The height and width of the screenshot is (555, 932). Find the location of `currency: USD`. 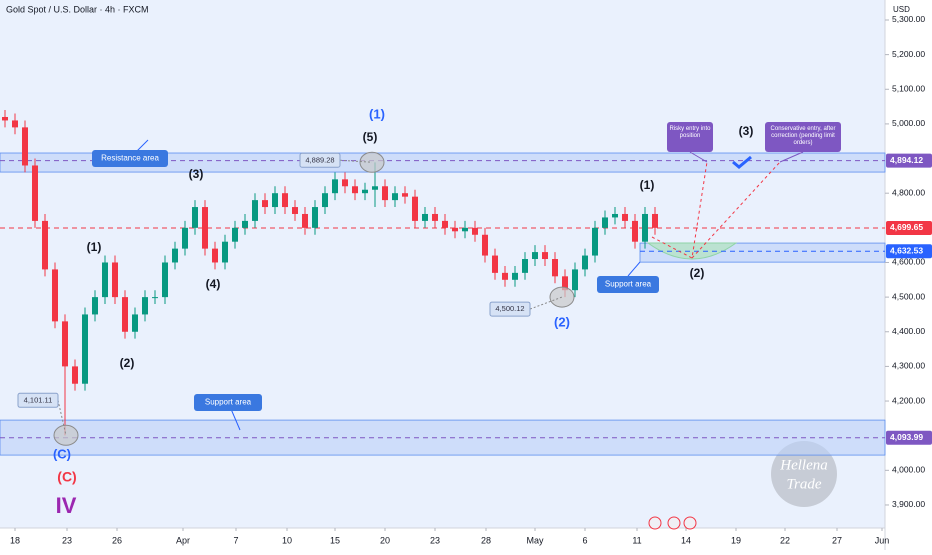

currency: USD is located at coordinates (901, 9).